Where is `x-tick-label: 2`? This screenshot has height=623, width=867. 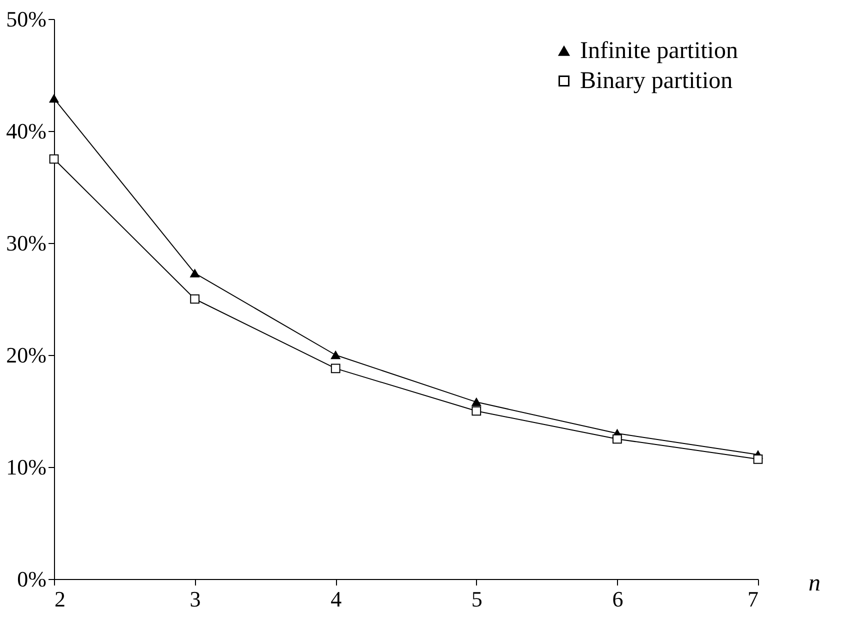
x-tick-label: 2 is located at coordinates (60, 599).